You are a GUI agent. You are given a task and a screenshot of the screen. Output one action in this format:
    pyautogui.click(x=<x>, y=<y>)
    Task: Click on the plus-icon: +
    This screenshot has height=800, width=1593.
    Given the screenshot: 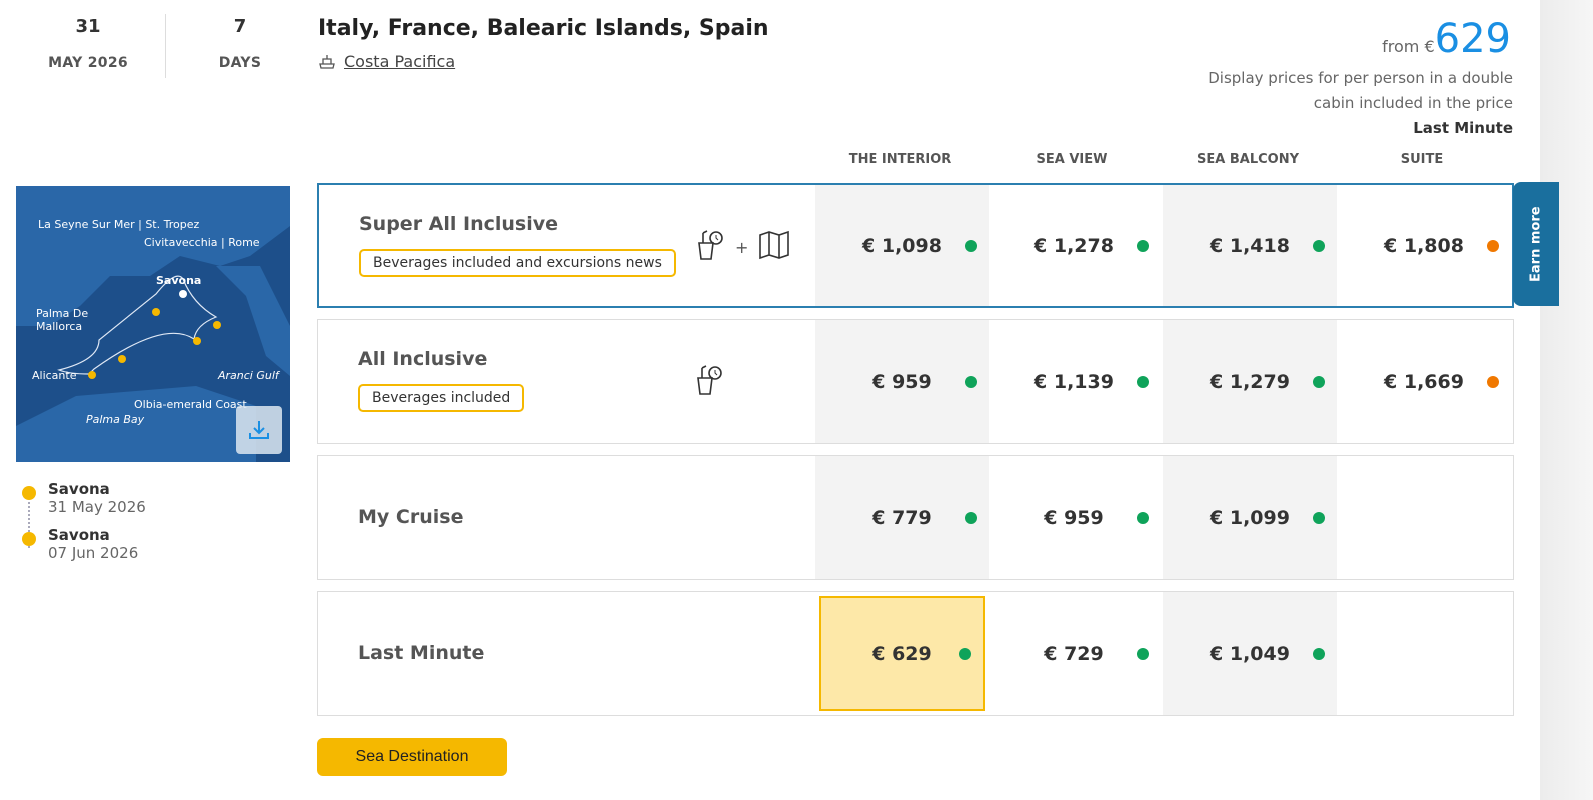 What is the action you would take?
    pyautogui.click(x=742, y=247)
    